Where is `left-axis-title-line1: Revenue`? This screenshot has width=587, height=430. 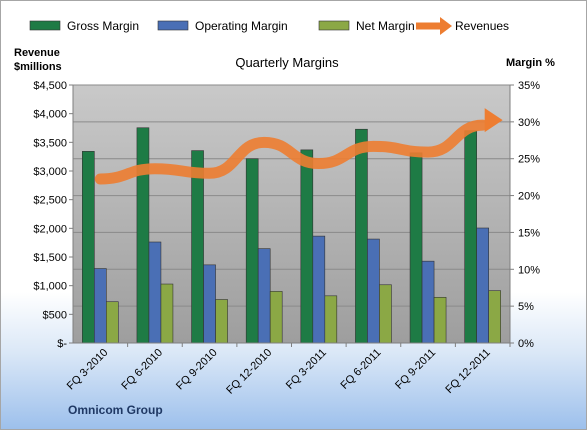 left-axis-title-line1: Revenue is located at coordinates (37, 53).